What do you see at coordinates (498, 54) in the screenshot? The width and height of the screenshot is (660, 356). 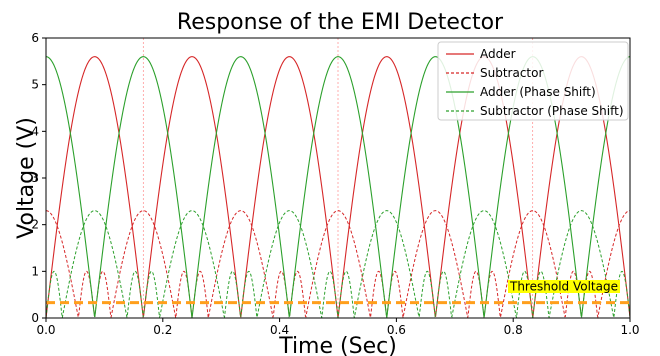 I see `legend-label-0: Adder` at bounding box center [498, 54].